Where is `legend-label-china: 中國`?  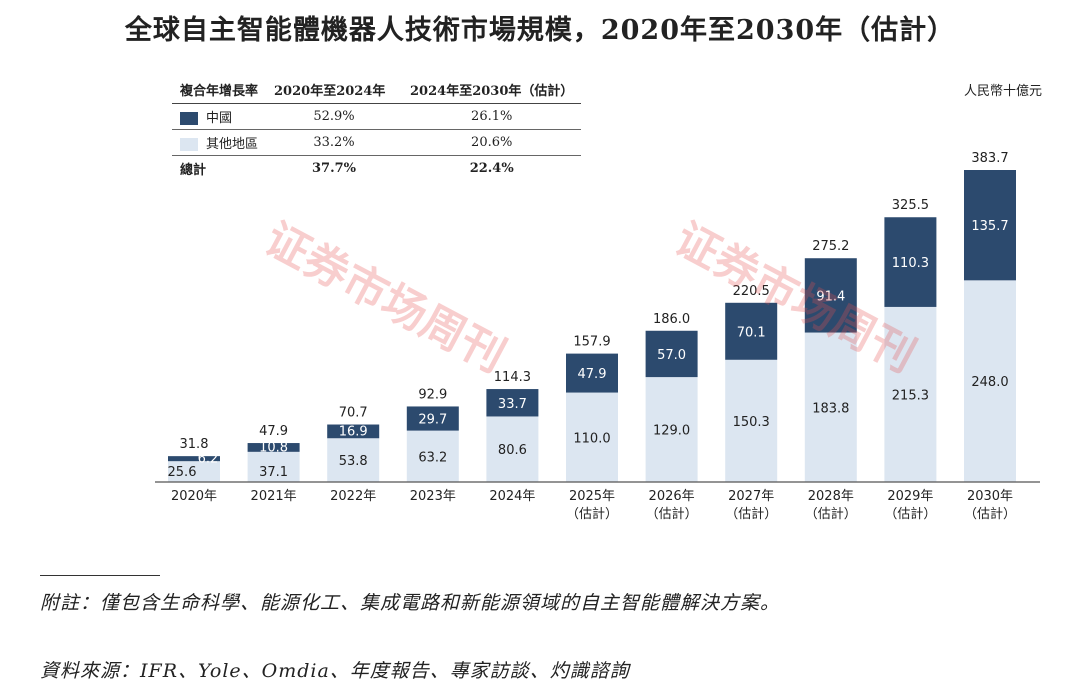
legend-label-china: 中國 is located at coordinates (219, 118).